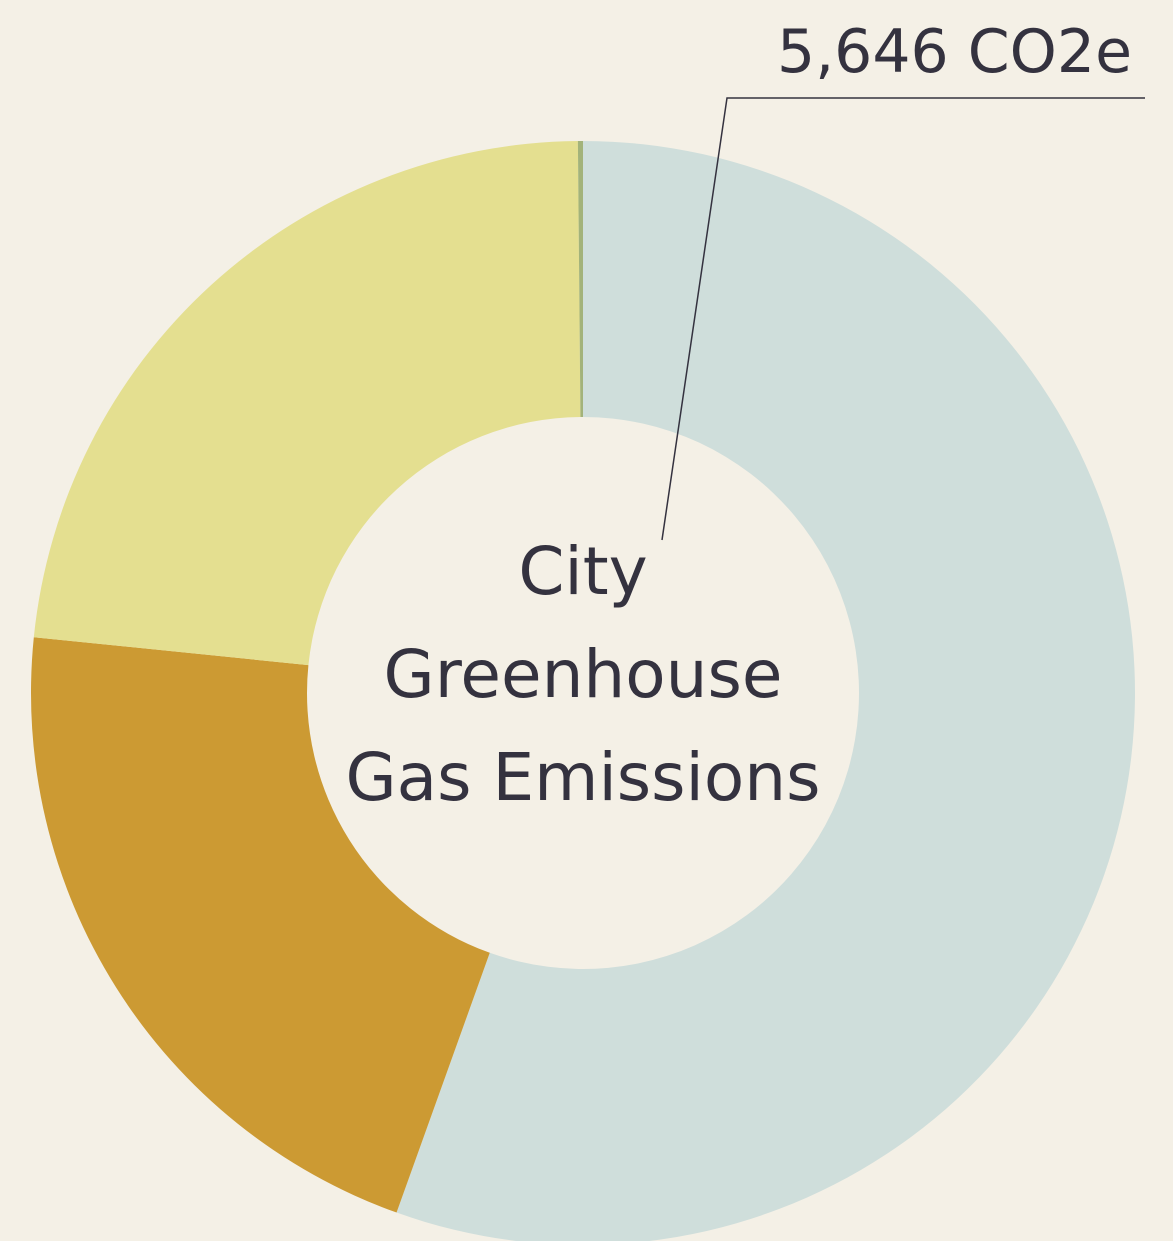 The width and height of the screenshot is (1173, 1241). What do you see at coordinates (954, 52) in the screenshot?
I see `value-label: 5,646 CO2e` at bounding box center [954, 52].